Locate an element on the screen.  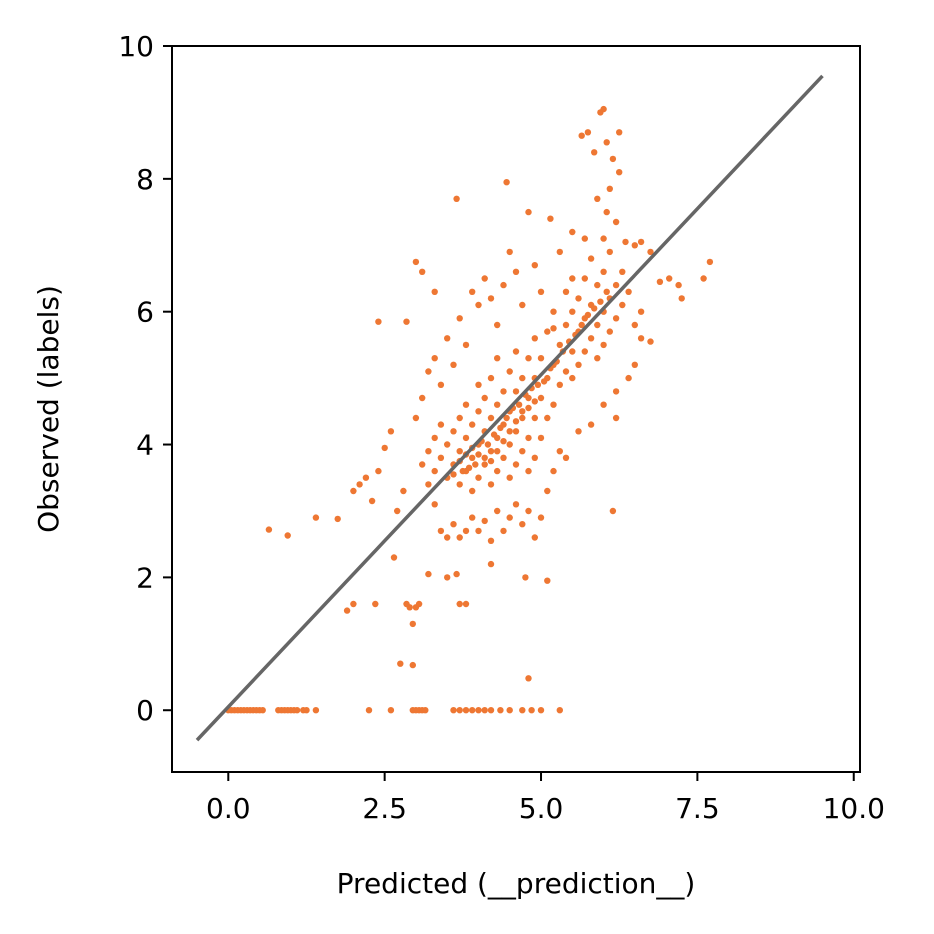
y-tick-label: 2 is located at coordinates (145, 577).